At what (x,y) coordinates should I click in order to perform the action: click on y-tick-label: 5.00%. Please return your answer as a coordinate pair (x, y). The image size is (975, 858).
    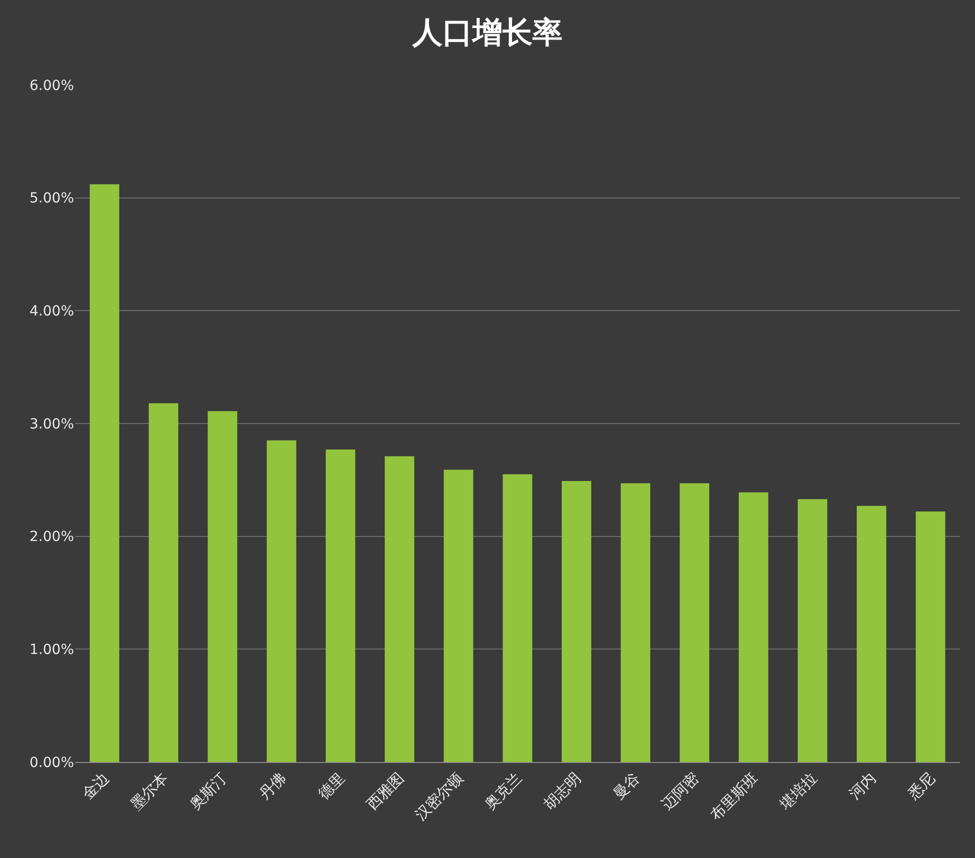
    Looking at the image, I should click on (52, 198).